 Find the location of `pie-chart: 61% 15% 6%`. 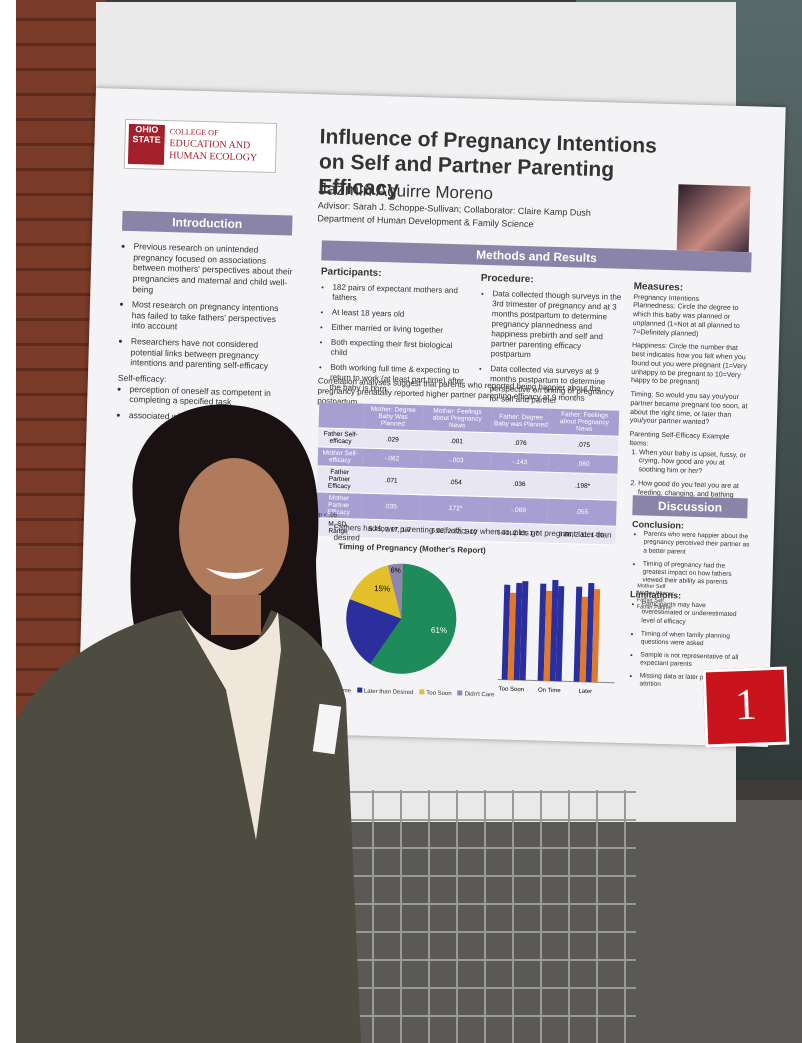

pie-chart: 61% 15% 6% is located at coordinates (401, 618).